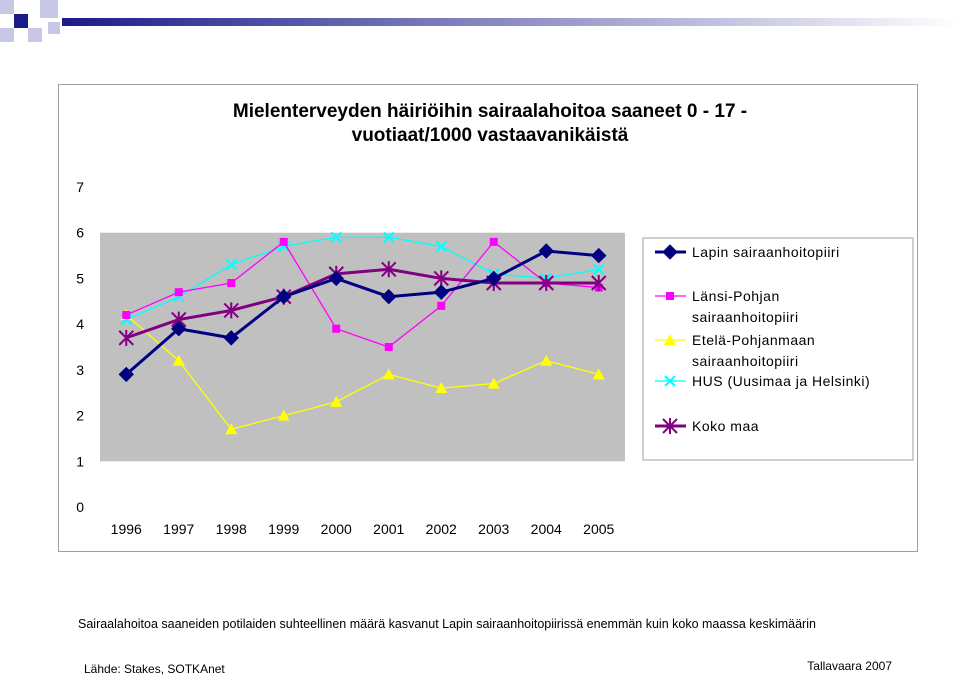  What do you see at coordinates (493, 529) in the screenshot?
I see `x-tick-label: 2003` at bounding box center [493, 529].